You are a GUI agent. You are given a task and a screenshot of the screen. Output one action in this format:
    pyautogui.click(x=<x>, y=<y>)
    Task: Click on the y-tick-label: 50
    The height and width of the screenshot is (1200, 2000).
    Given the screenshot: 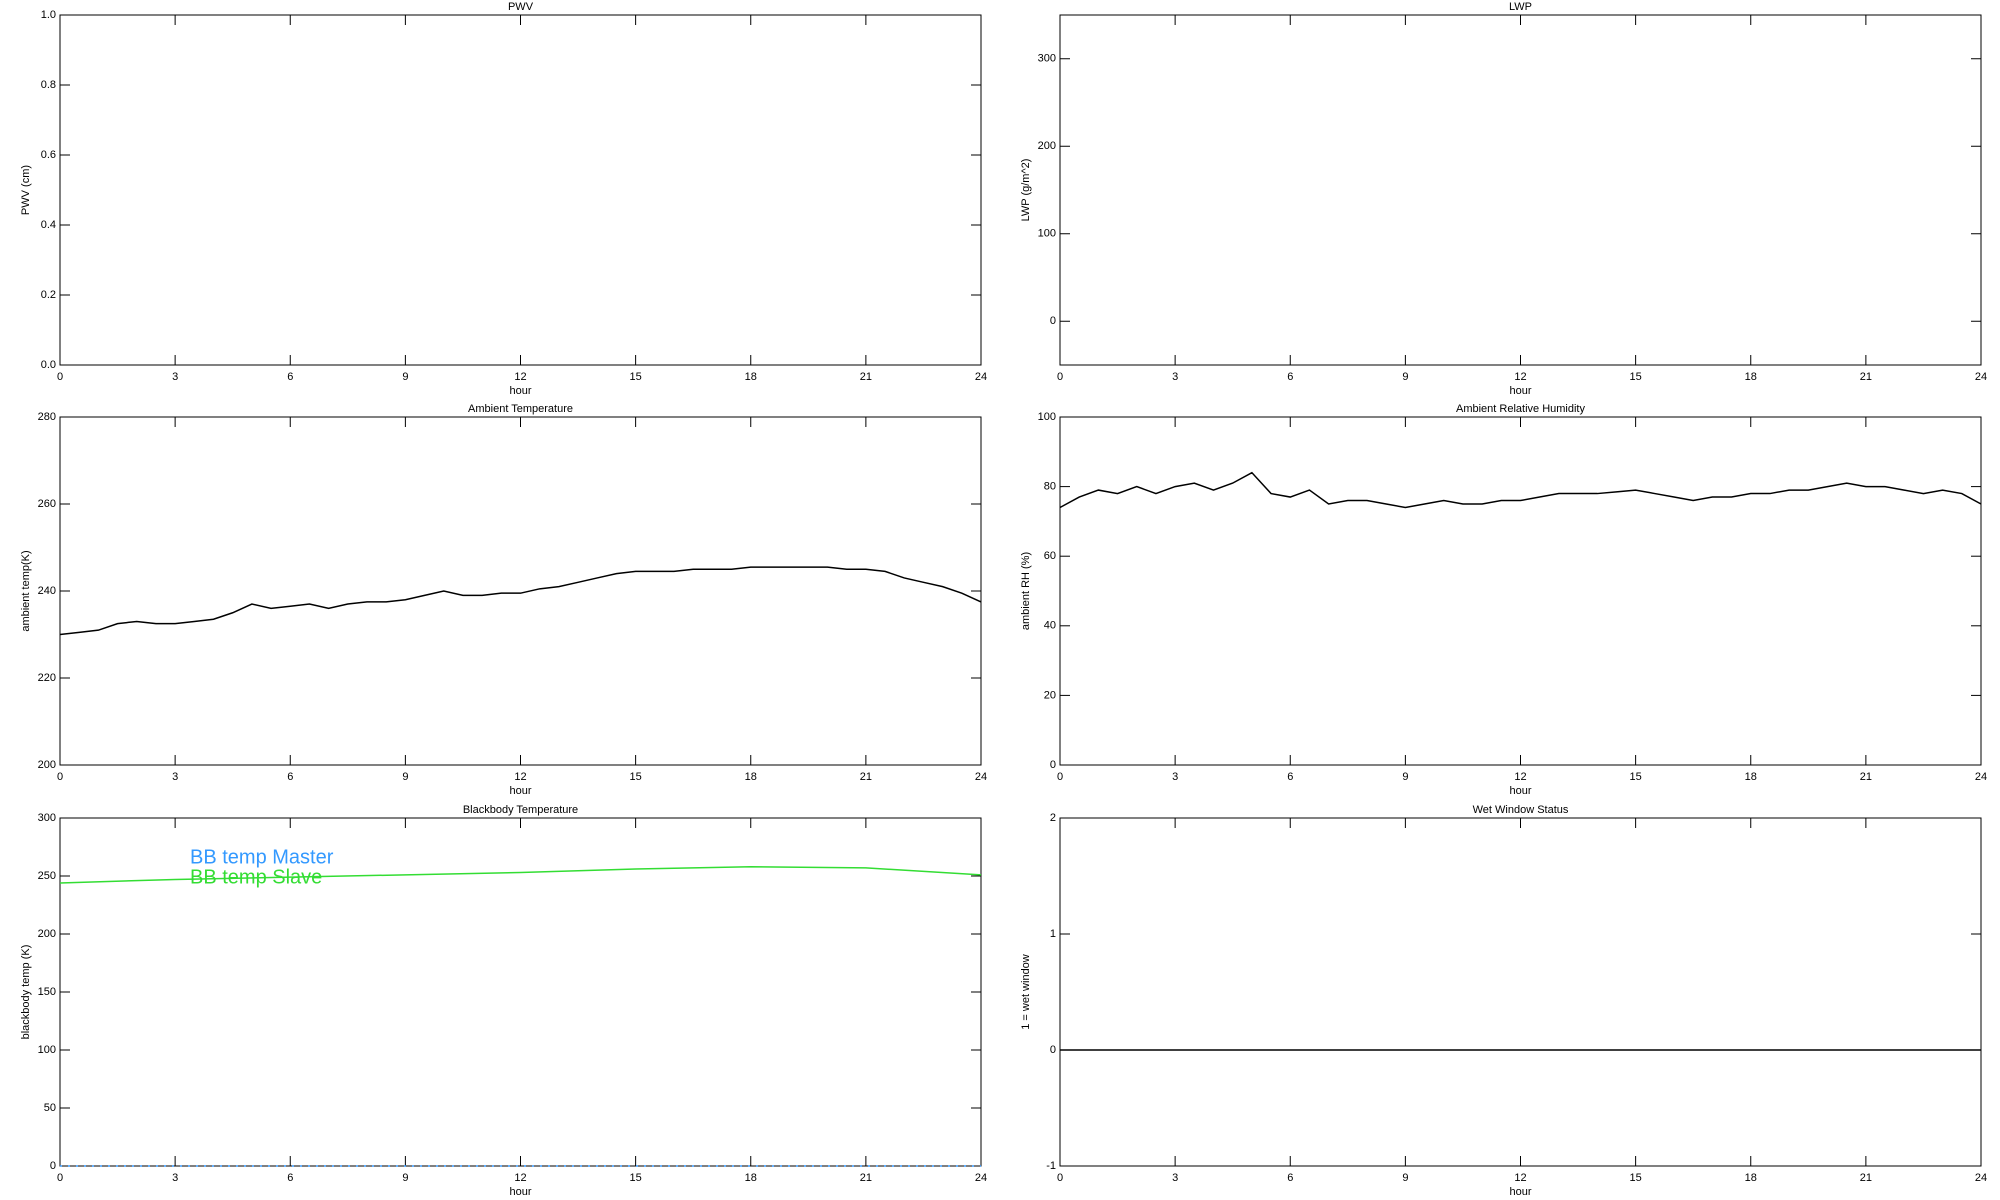 What is the action you would take?
    pyautogui.click(x=50, y=1108)
    